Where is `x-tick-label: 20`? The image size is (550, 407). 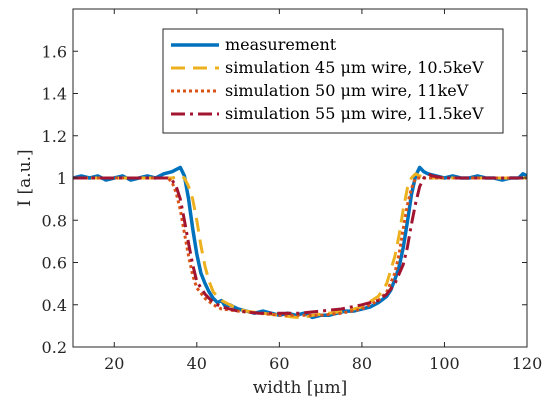 x-tick-label: 20 is located at coordinates (114, 363).